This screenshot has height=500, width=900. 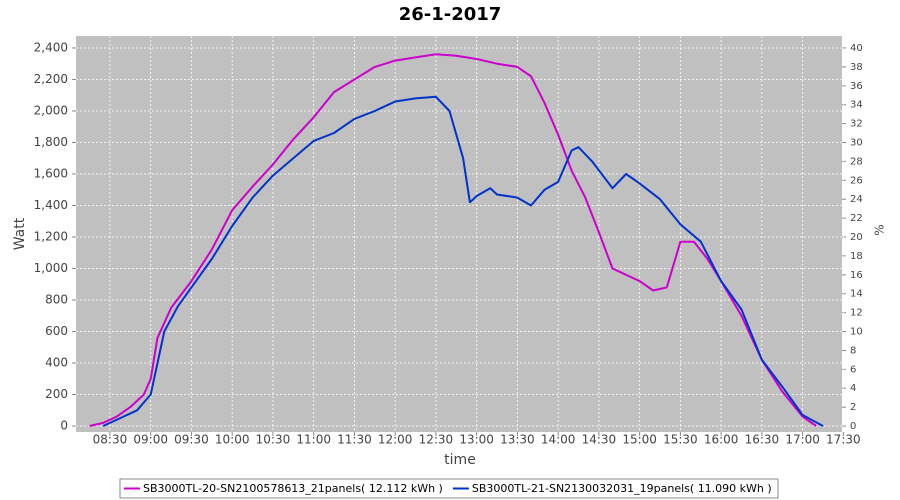 What do you see at coordinates (232, 440) in the screenshot?
I see `x-tick-label: 10:00` at bounding box center [232, 440].